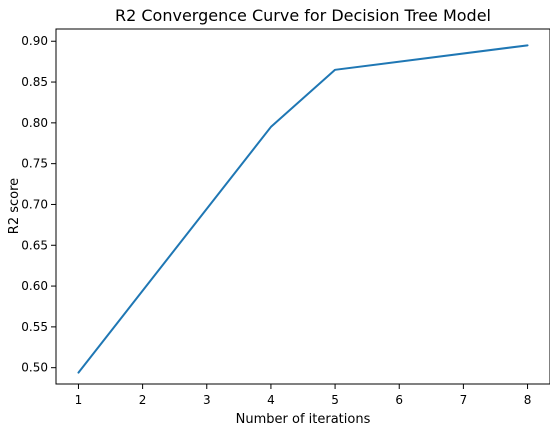 The image size is (550, 434). I want to click on x-axis: 1 2 3 4 5 6 7 8, so click(303, 395).